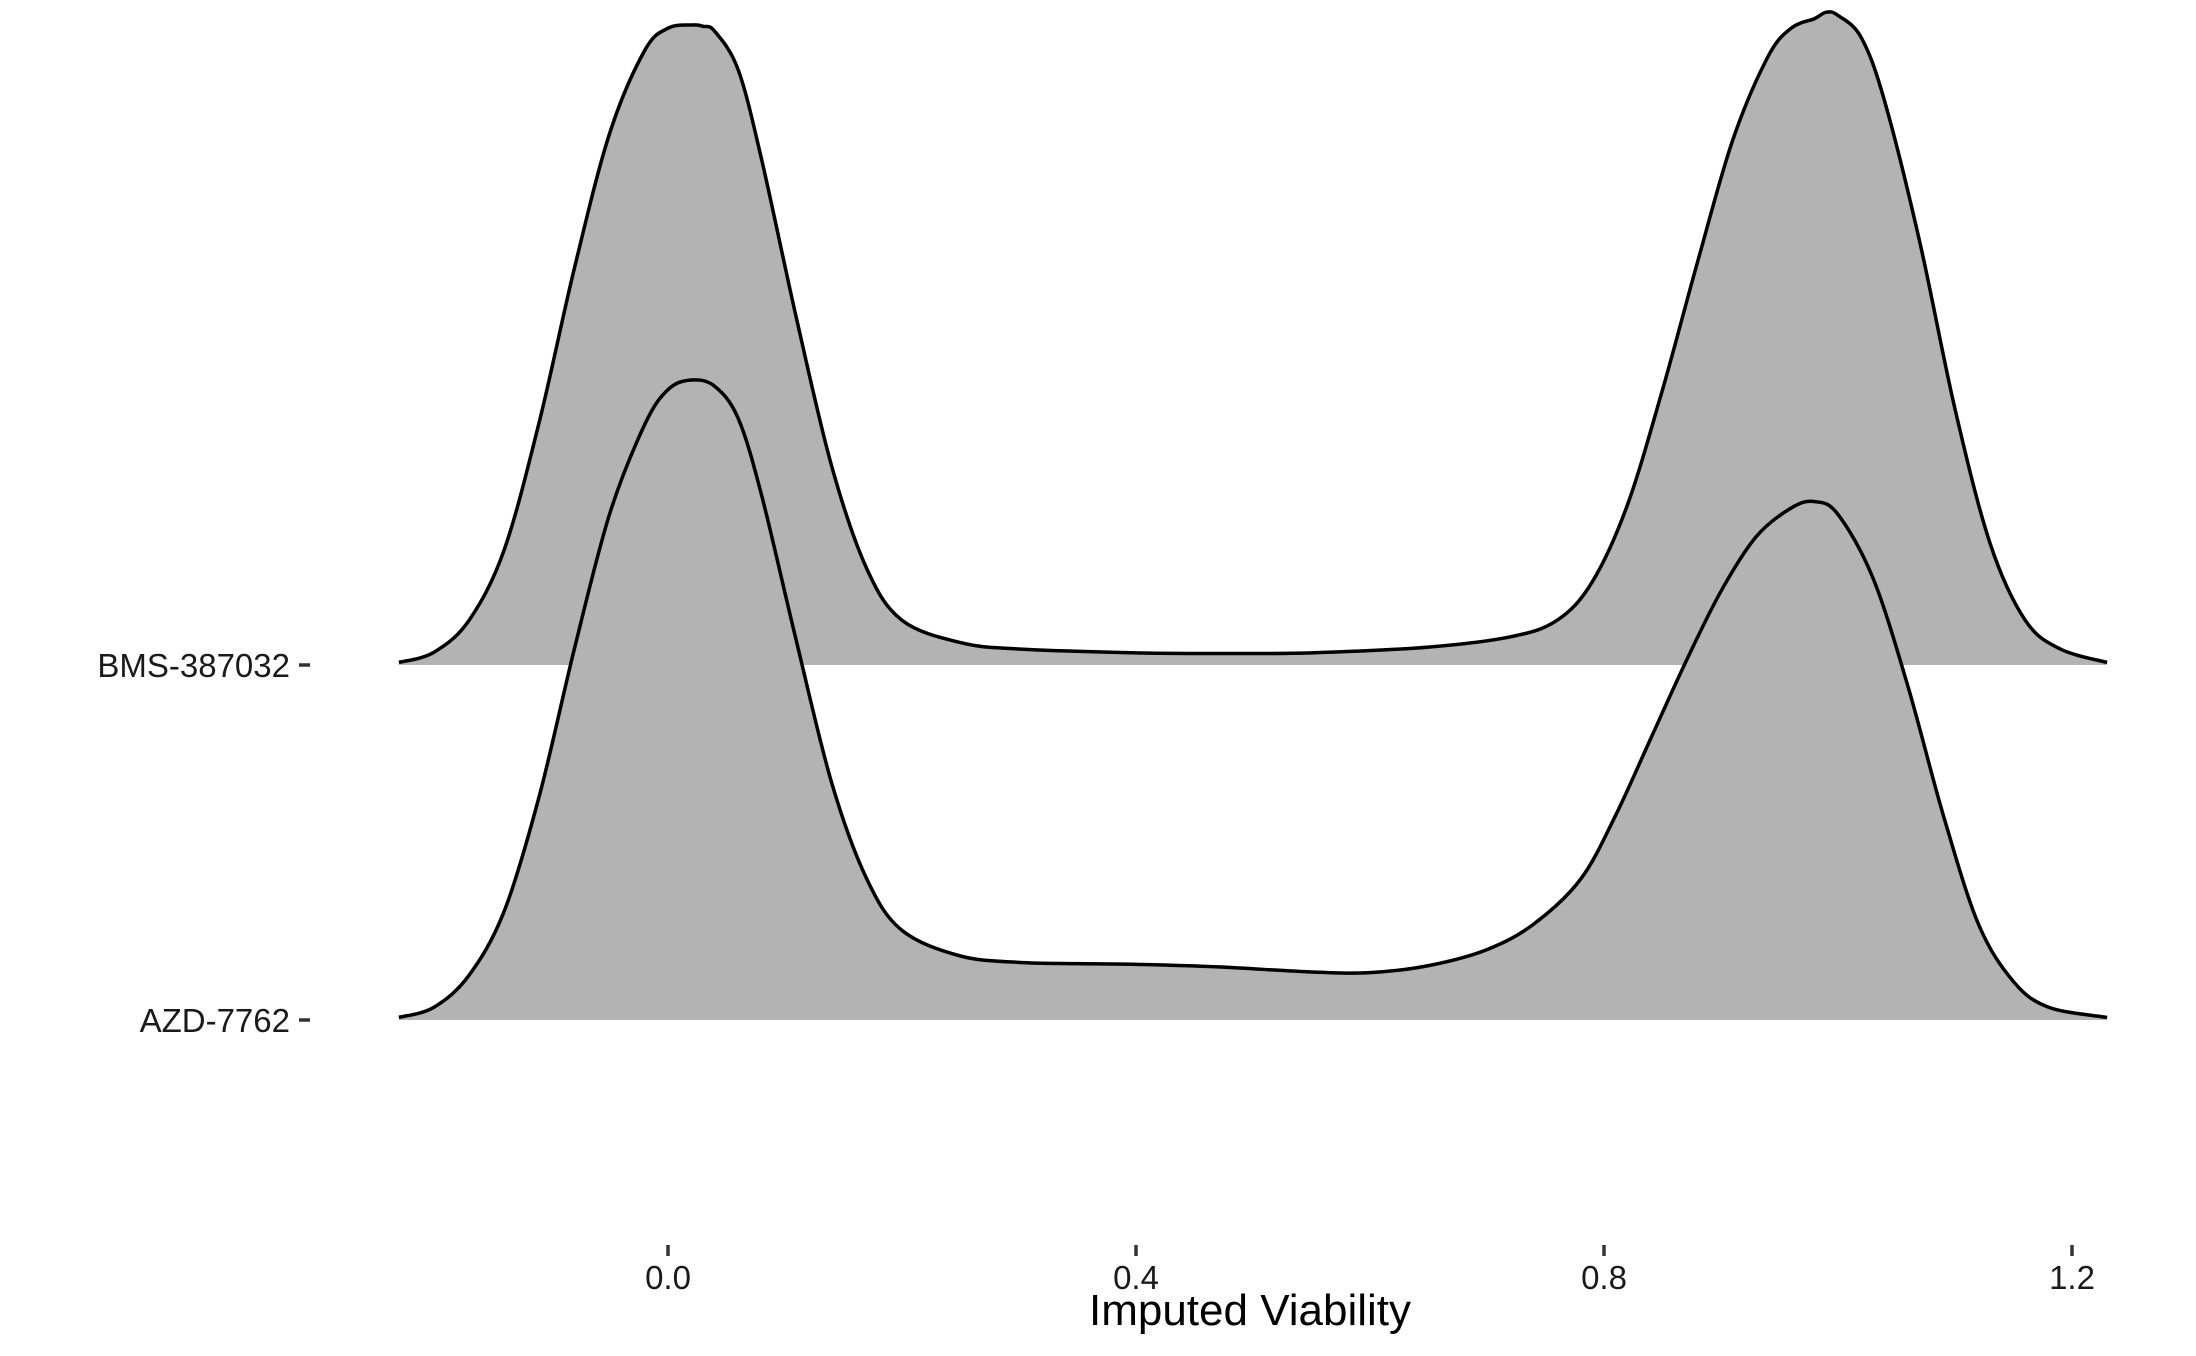  What do you see at coordinates (1250, 1310) in the screenshot?
I see `x-axis-title: Imputed Viability` at bounding box center [1250, 1310].